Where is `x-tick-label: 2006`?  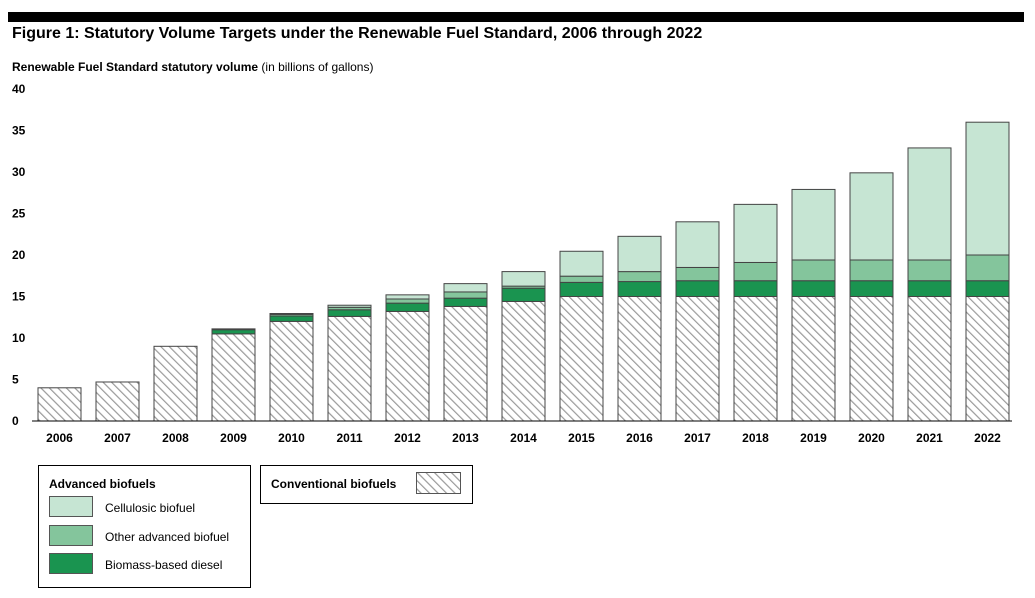 x-tick-label: 2006 is located at coordinates (59, 438).